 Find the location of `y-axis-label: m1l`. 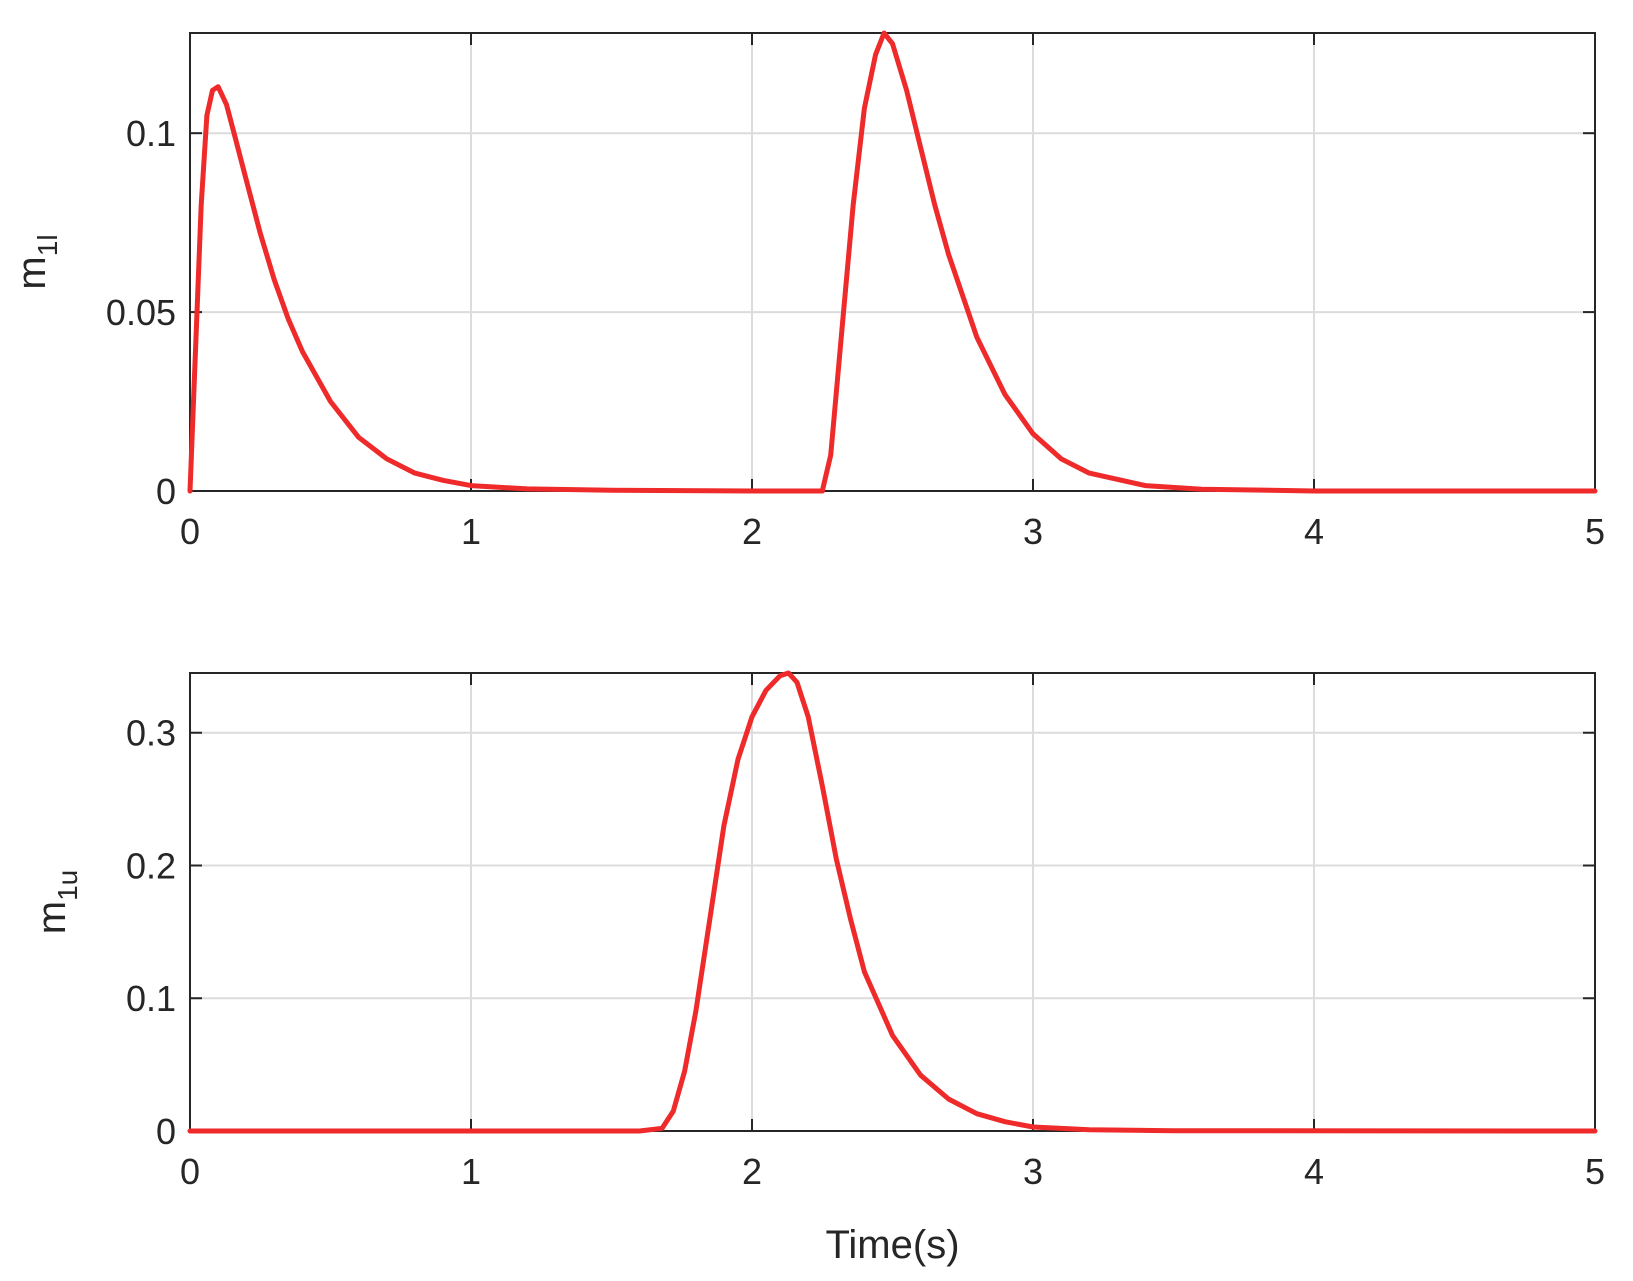

y-axis-label: m1l is located at coordinates (36, 261).